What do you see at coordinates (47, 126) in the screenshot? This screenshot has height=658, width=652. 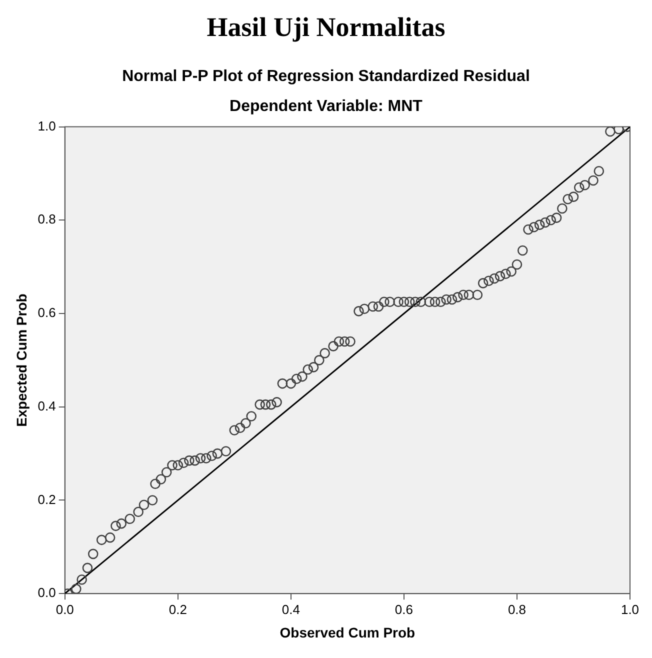 I see `y-tick-label: 1.0` at bounding box center [47, 126].